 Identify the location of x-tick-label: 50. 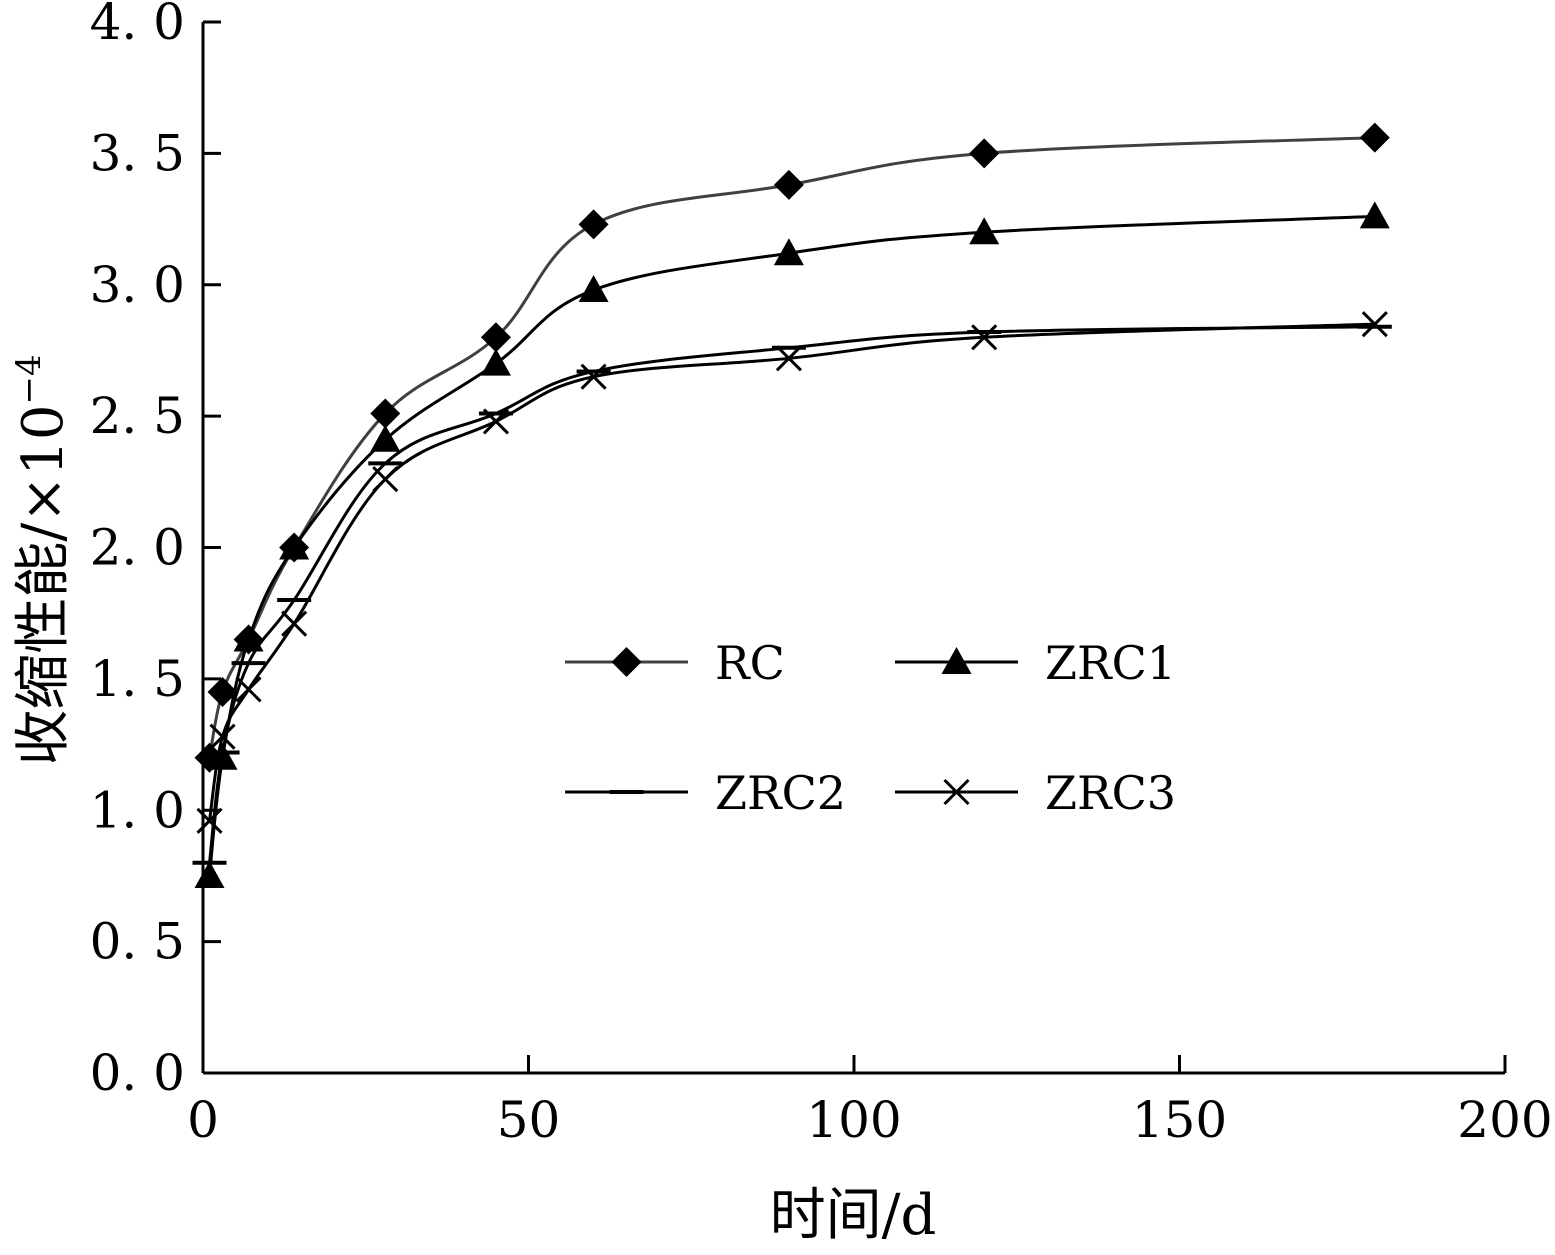
(529, 1120).